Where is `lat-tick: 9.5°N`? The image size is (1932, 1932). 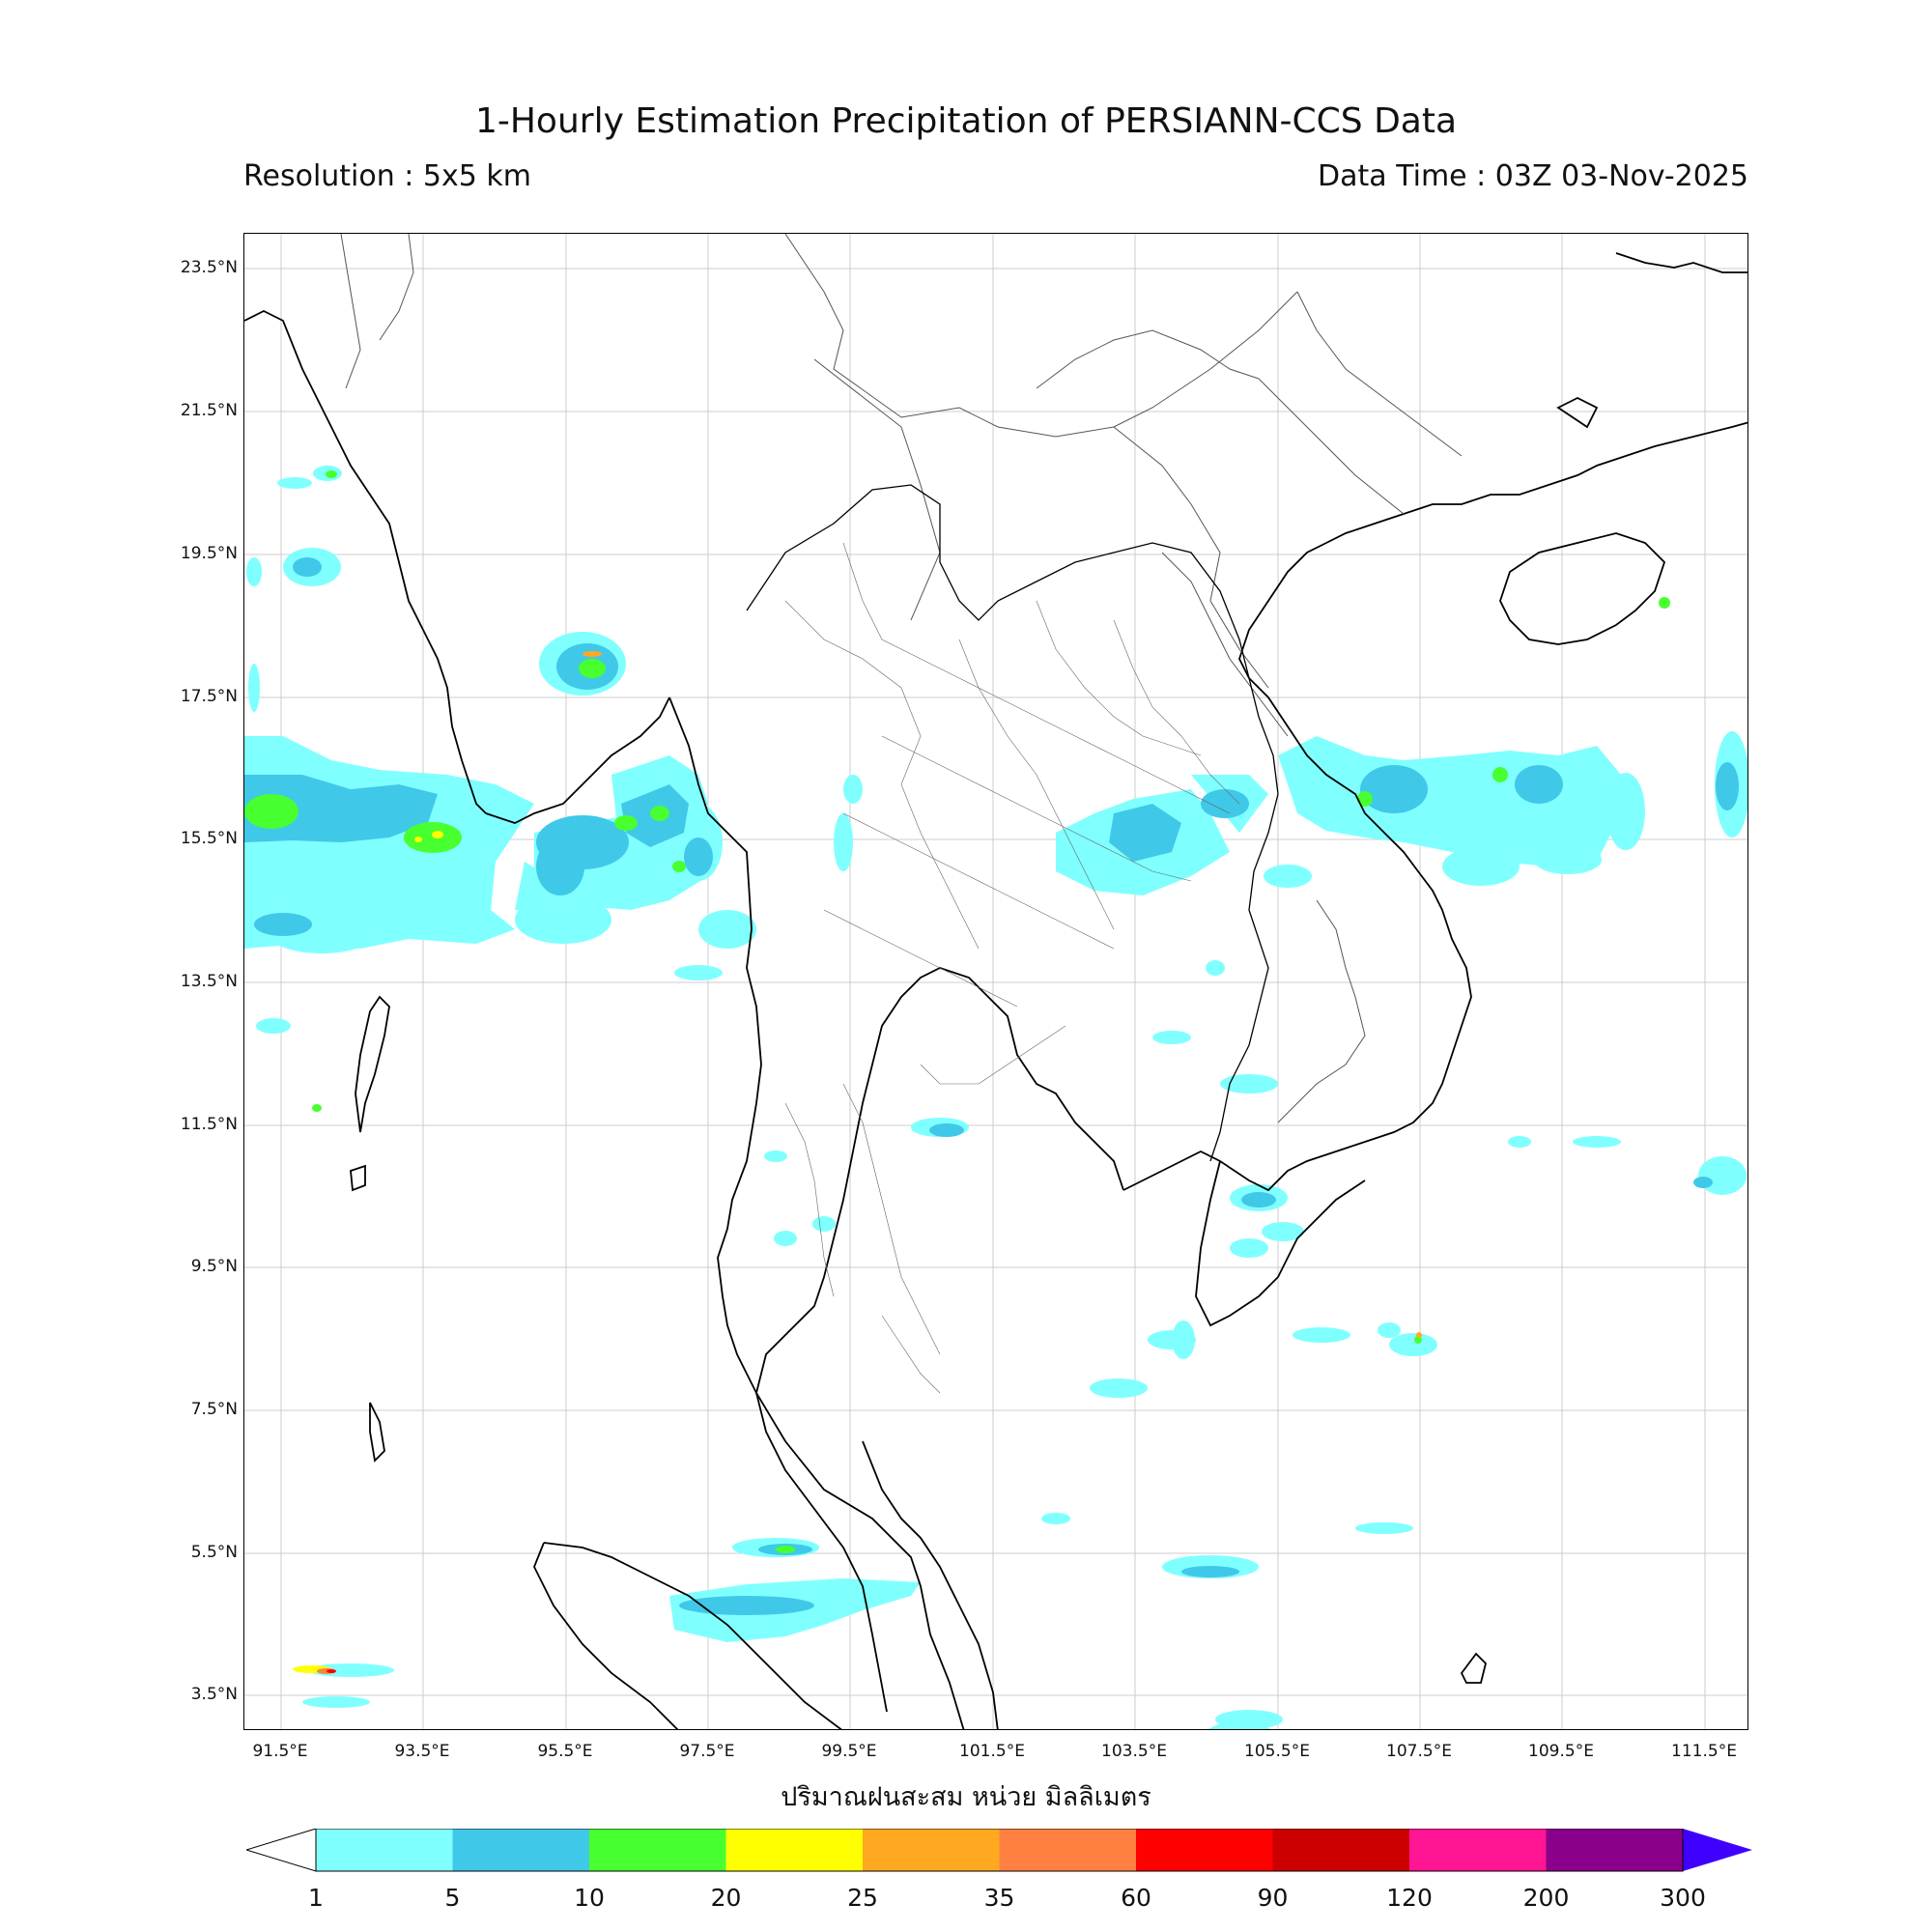 lat-tick: 9.5°N is located at coordinates (214, 1266).